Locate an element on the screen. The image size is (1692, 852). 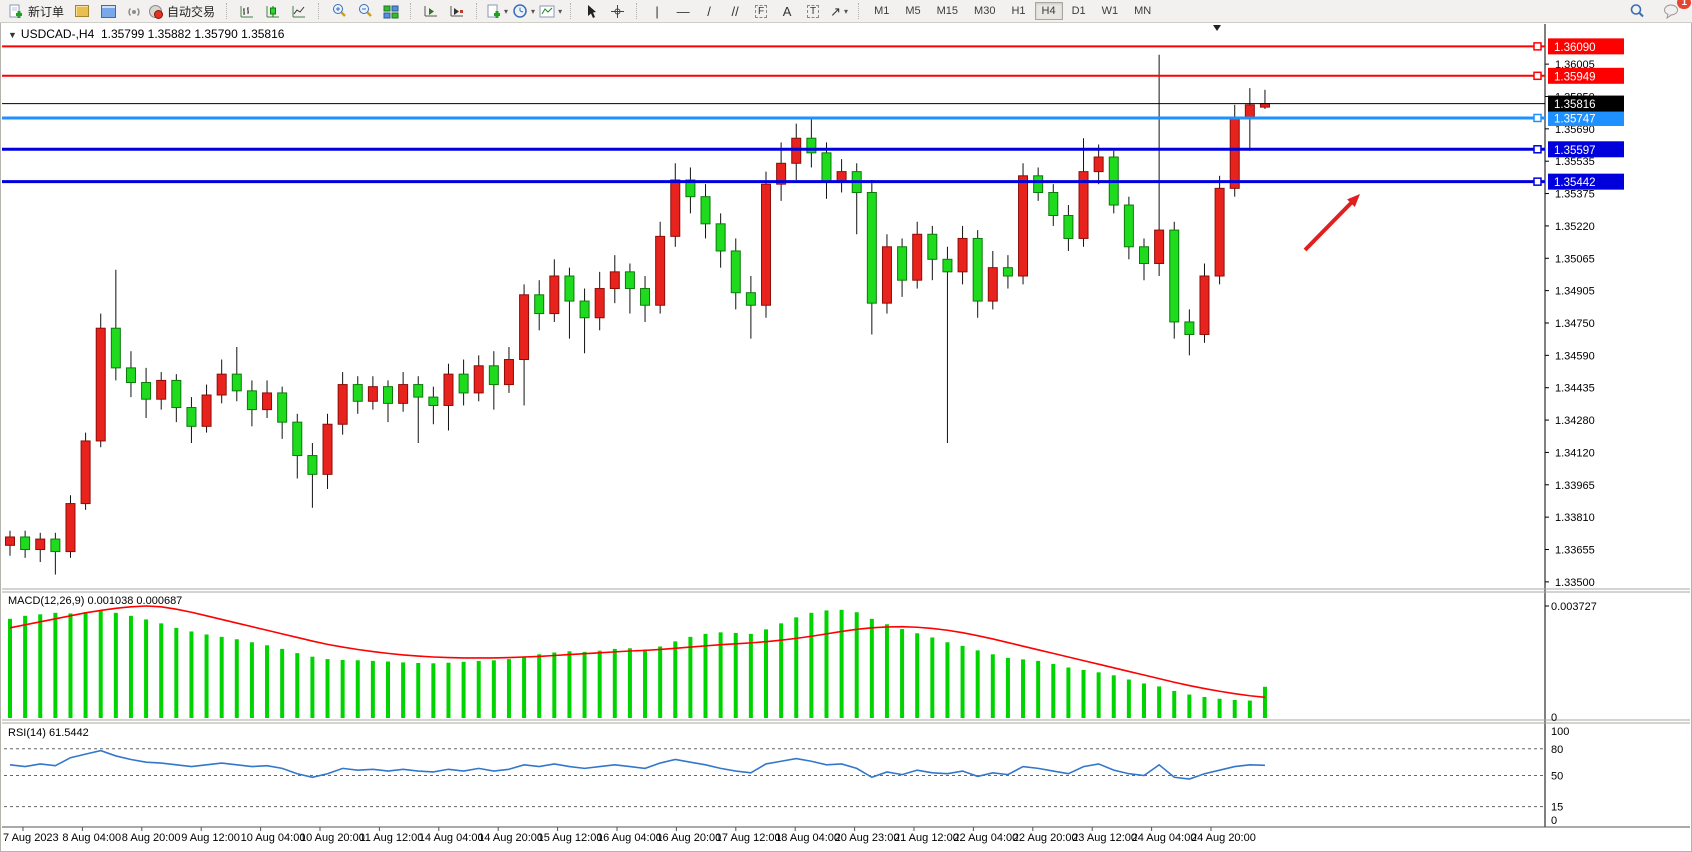
timeframe-mn-button: MN is located at coordinates (1143, 11).